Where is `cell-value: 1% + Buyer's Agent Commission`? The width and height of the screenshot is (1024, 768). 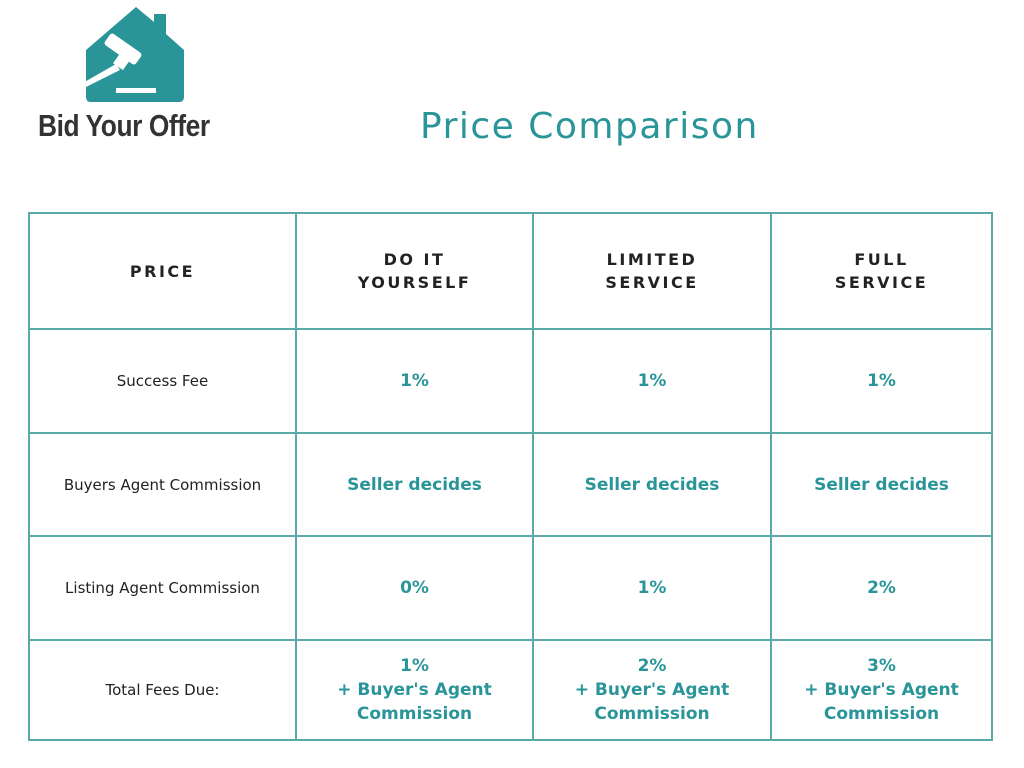 cell-value: 1% + Buyer's Agent Commission is located at coordinates (414, 690).